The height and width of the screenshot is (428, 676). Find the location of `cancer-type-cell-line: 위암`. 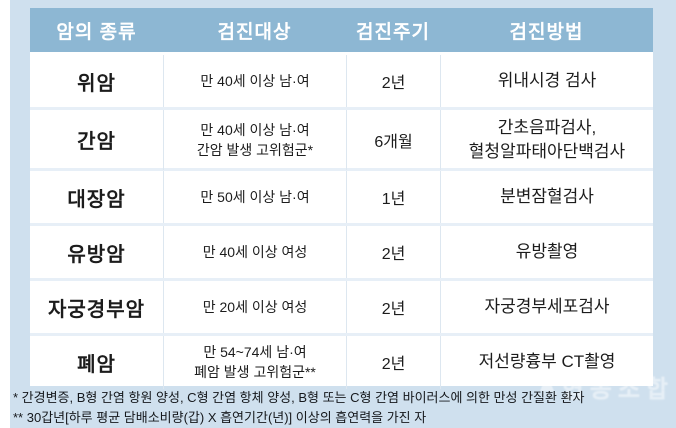

cancer-type-cell-line: 위암 is located at coordinates (96, 83).